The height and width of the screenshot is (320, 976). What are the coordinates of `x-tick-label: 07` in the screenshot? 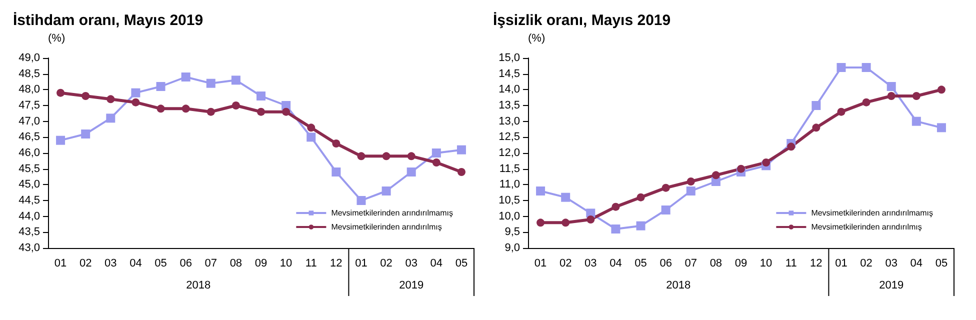 It's located at (691, 264).